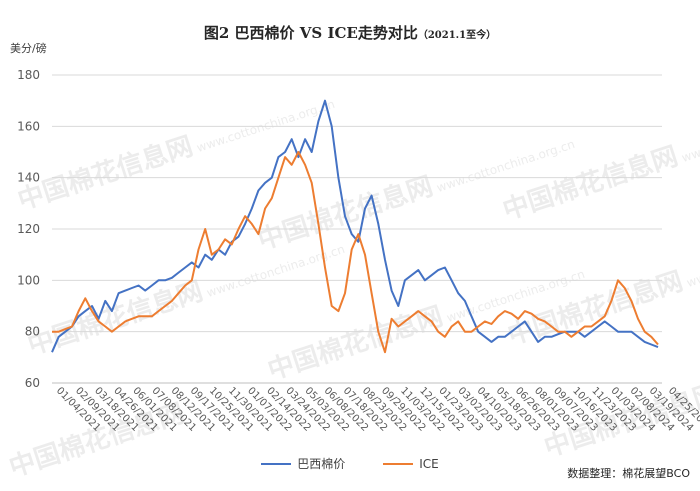 The image size is (700, 491). Describe the element at coordinates (28, 126) in the screenshot. I see `y-tick-label: 160` at that location.